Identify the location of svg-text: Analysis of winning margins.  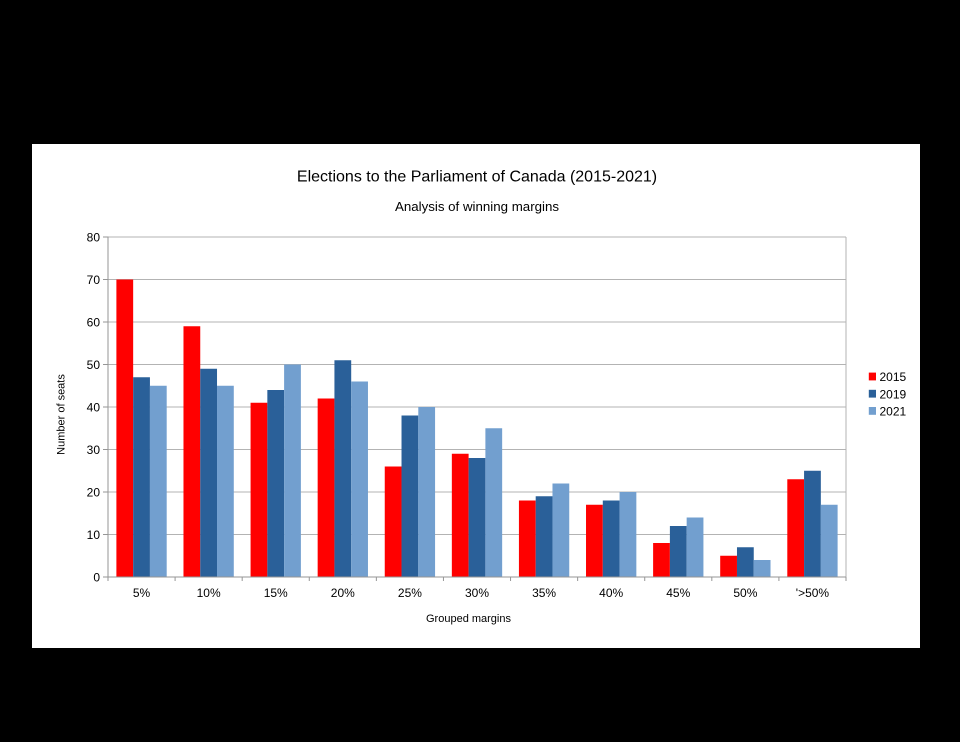
(477, 206).